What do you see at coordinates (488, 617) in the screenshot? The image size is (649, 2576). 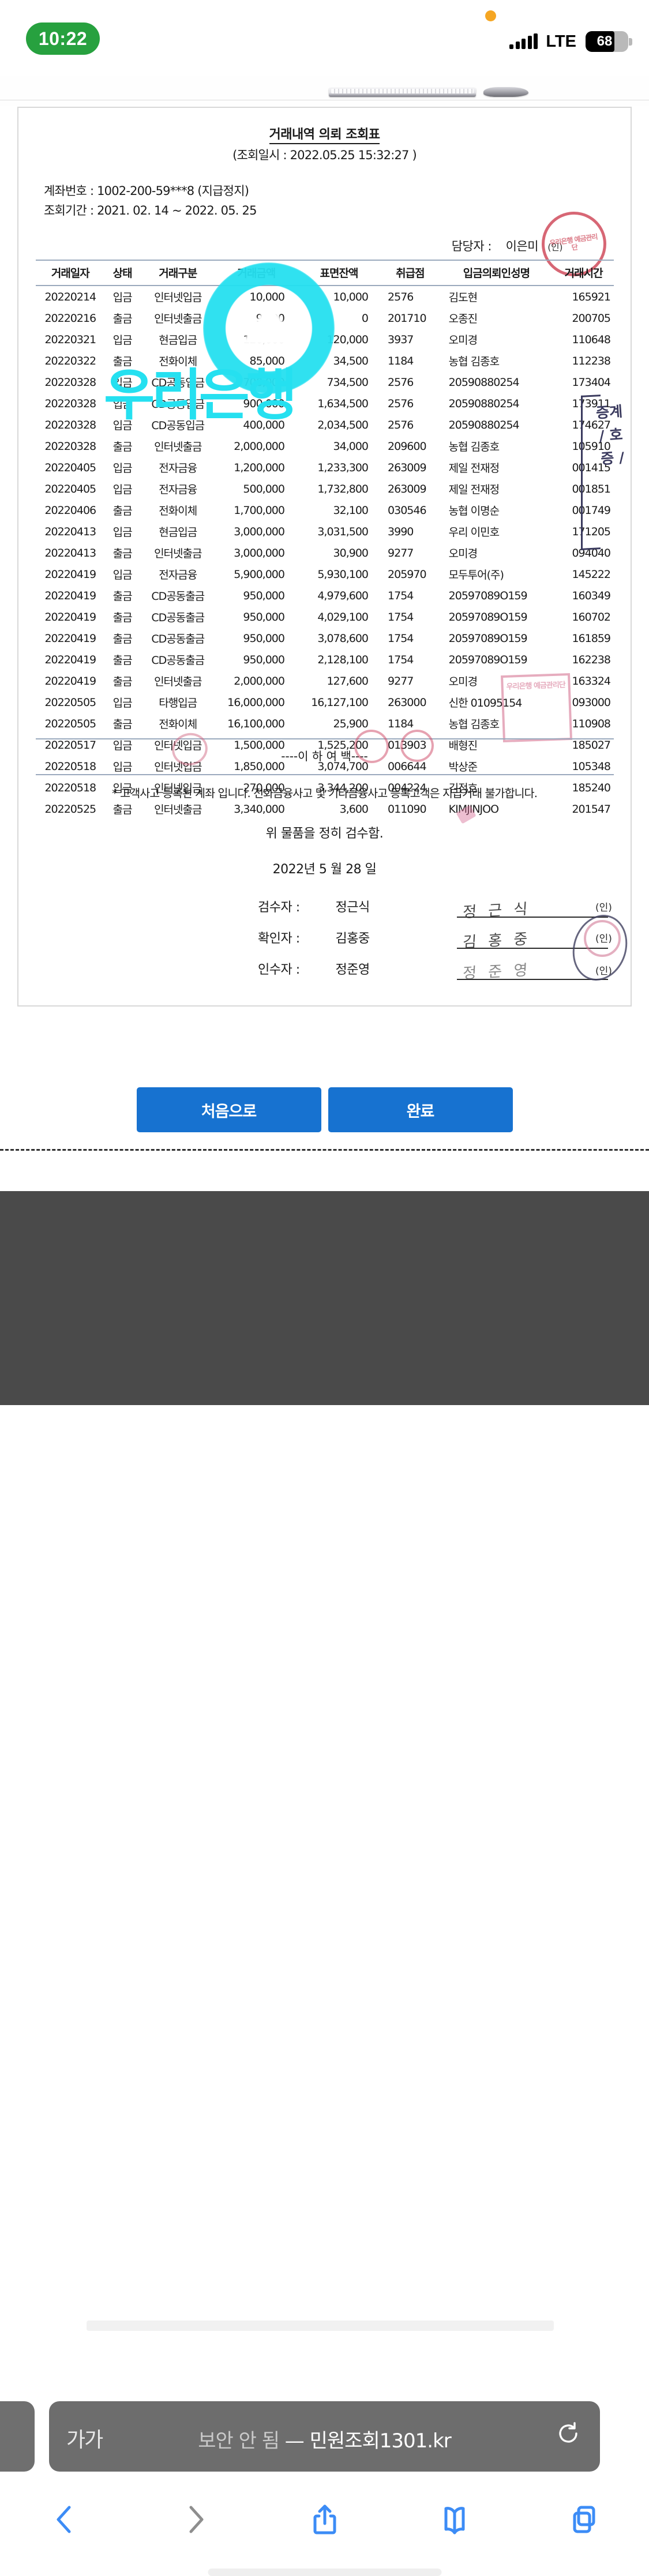 I see `cell-depositor: 20597089O159` at bounding box center [488, 617].